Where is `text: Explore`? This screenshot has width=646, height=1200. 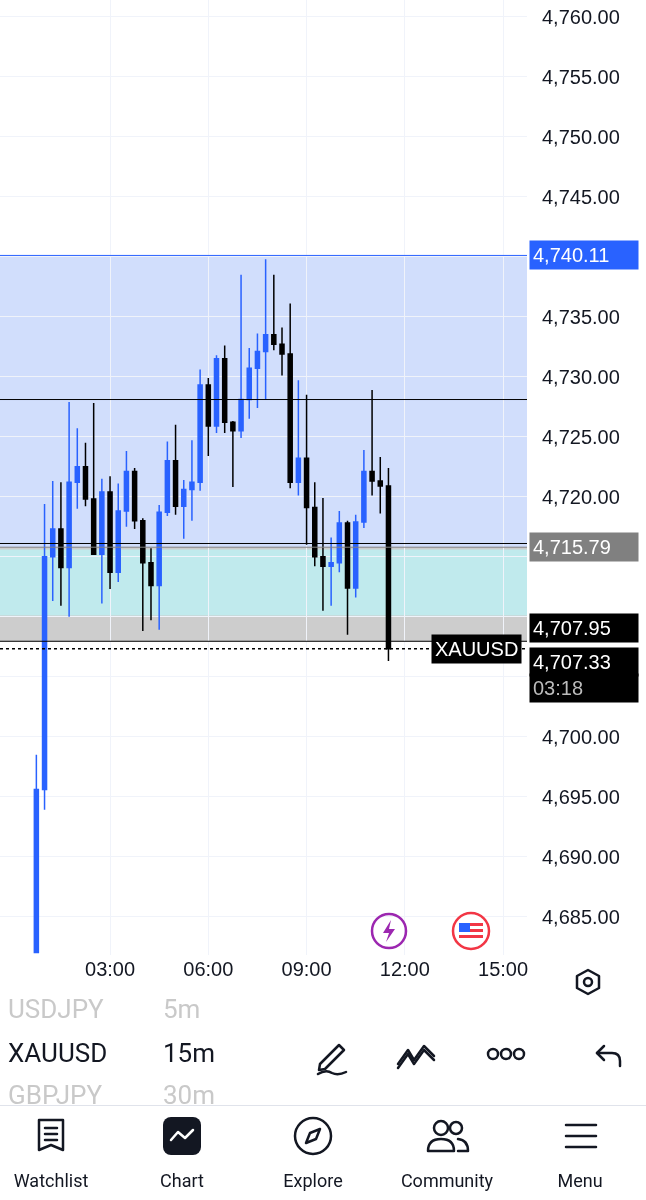 text: Explore is located at coordinates (313, 1180).